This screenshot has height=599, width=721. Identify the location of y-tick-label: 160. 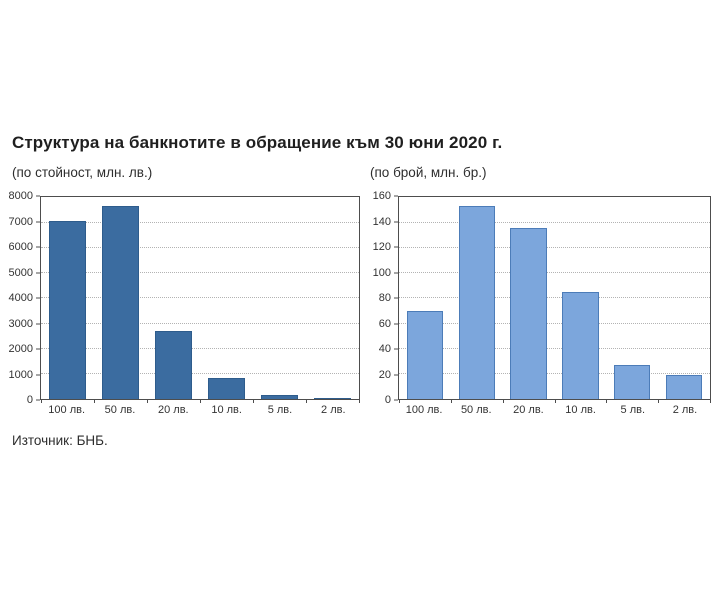
(381, 196).